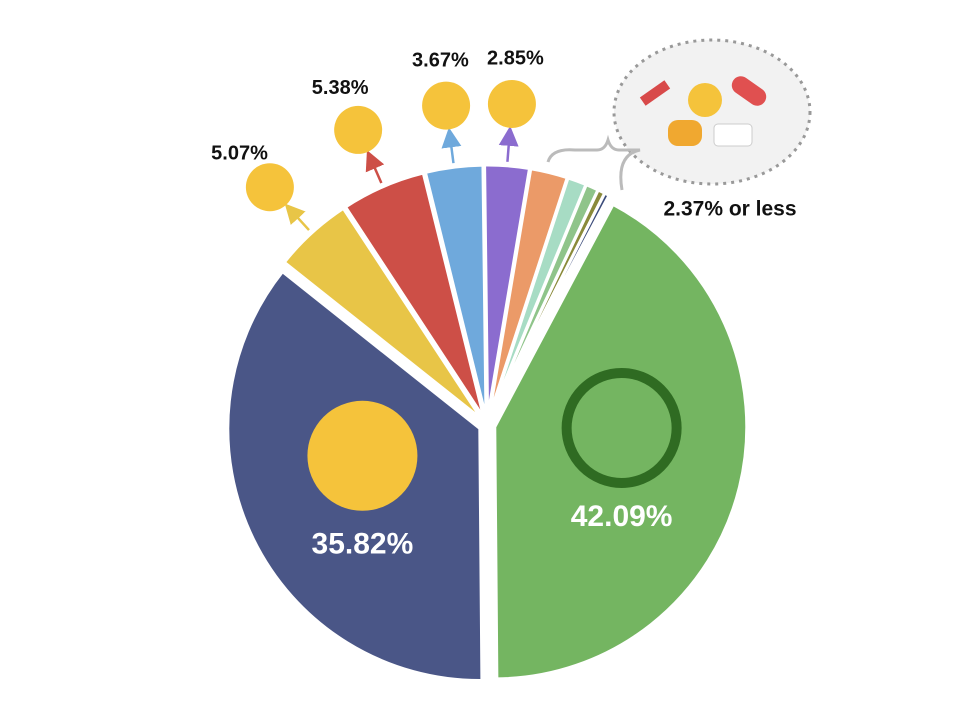 The width and height of the screenshot is (960, 720). I want to click on value-label: 42.09%, so click(622, 516).